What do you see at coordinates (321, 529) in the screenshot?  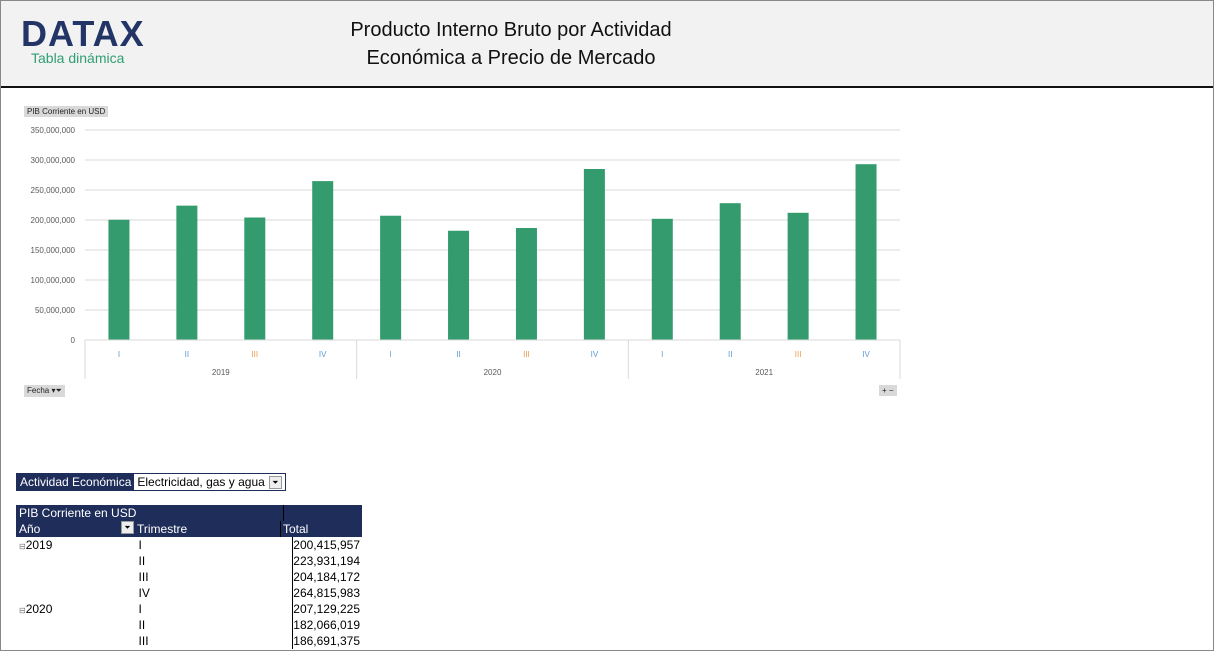 I see `col-total: Total` at bounding box center [321, 529].